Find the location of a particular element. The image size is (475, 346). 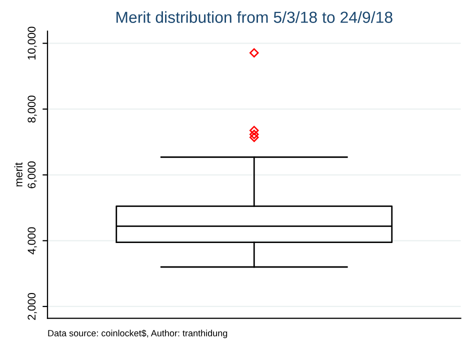

y-tick-label: 10,000 is located at coordinates (32, 43).